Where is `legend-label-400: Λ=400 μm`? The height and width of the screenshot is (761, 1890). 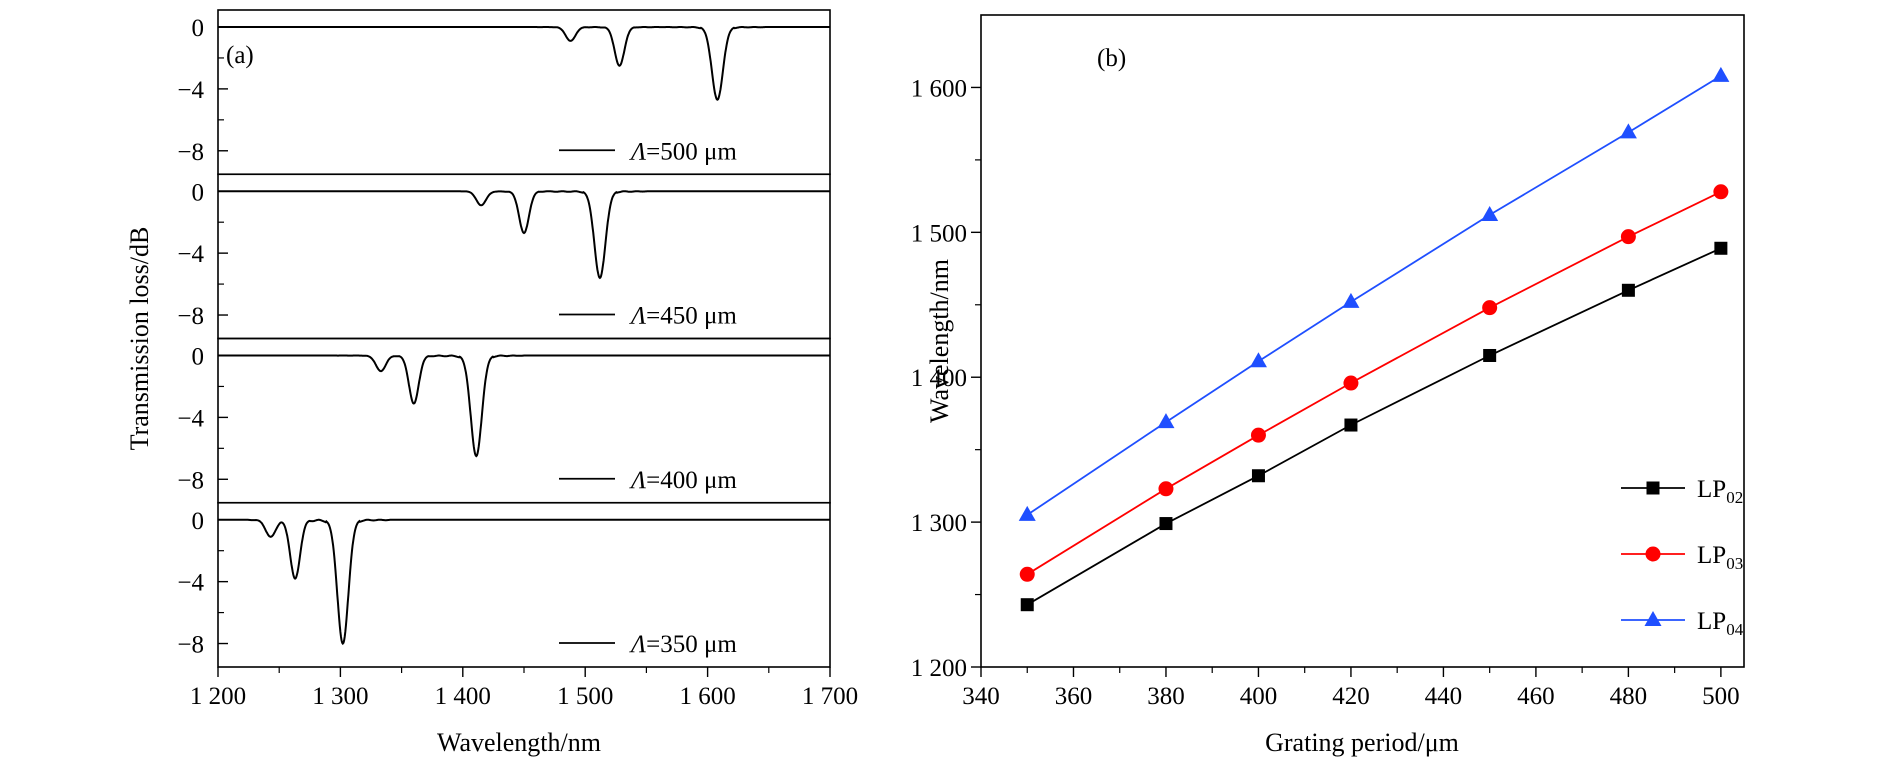
legend-label-400: Λ=400 μm is located at coordinates (683, 480).